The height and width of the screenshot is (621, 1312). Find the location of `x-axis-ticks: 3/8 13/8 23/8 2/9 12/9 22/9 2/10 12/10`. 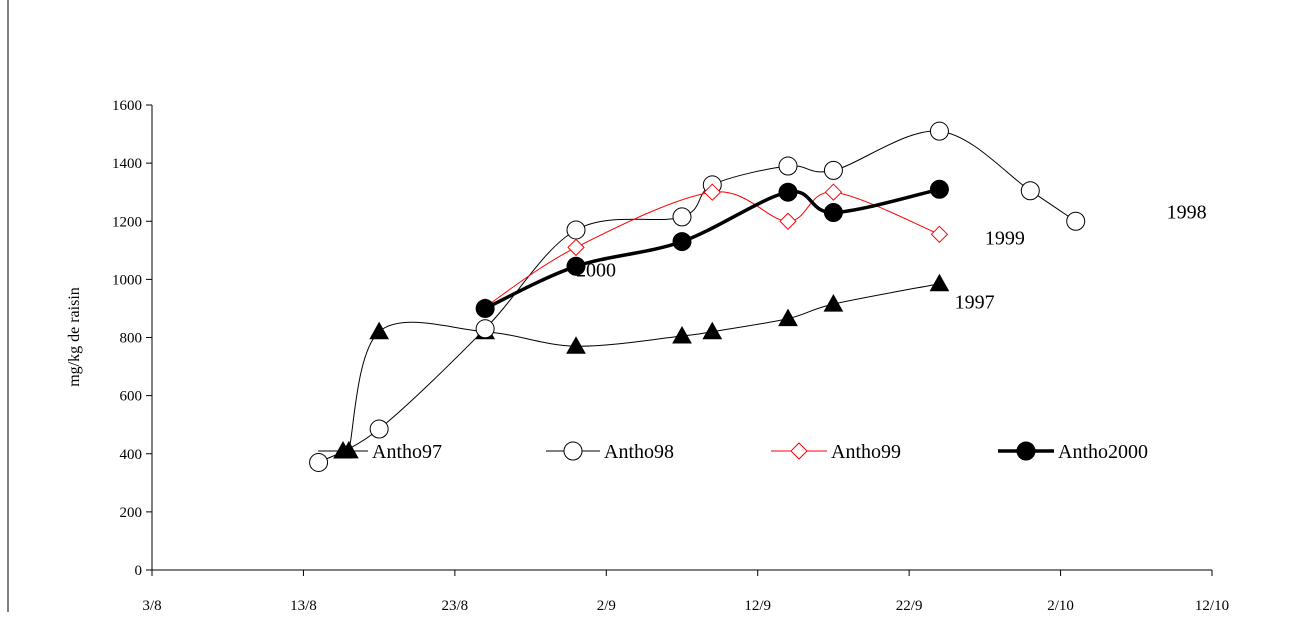

x-axis-ticks: 3/8 13/8 23/8 2/9 12/9 22/9 2/10 12/10 is located at coordinates (685, 592).